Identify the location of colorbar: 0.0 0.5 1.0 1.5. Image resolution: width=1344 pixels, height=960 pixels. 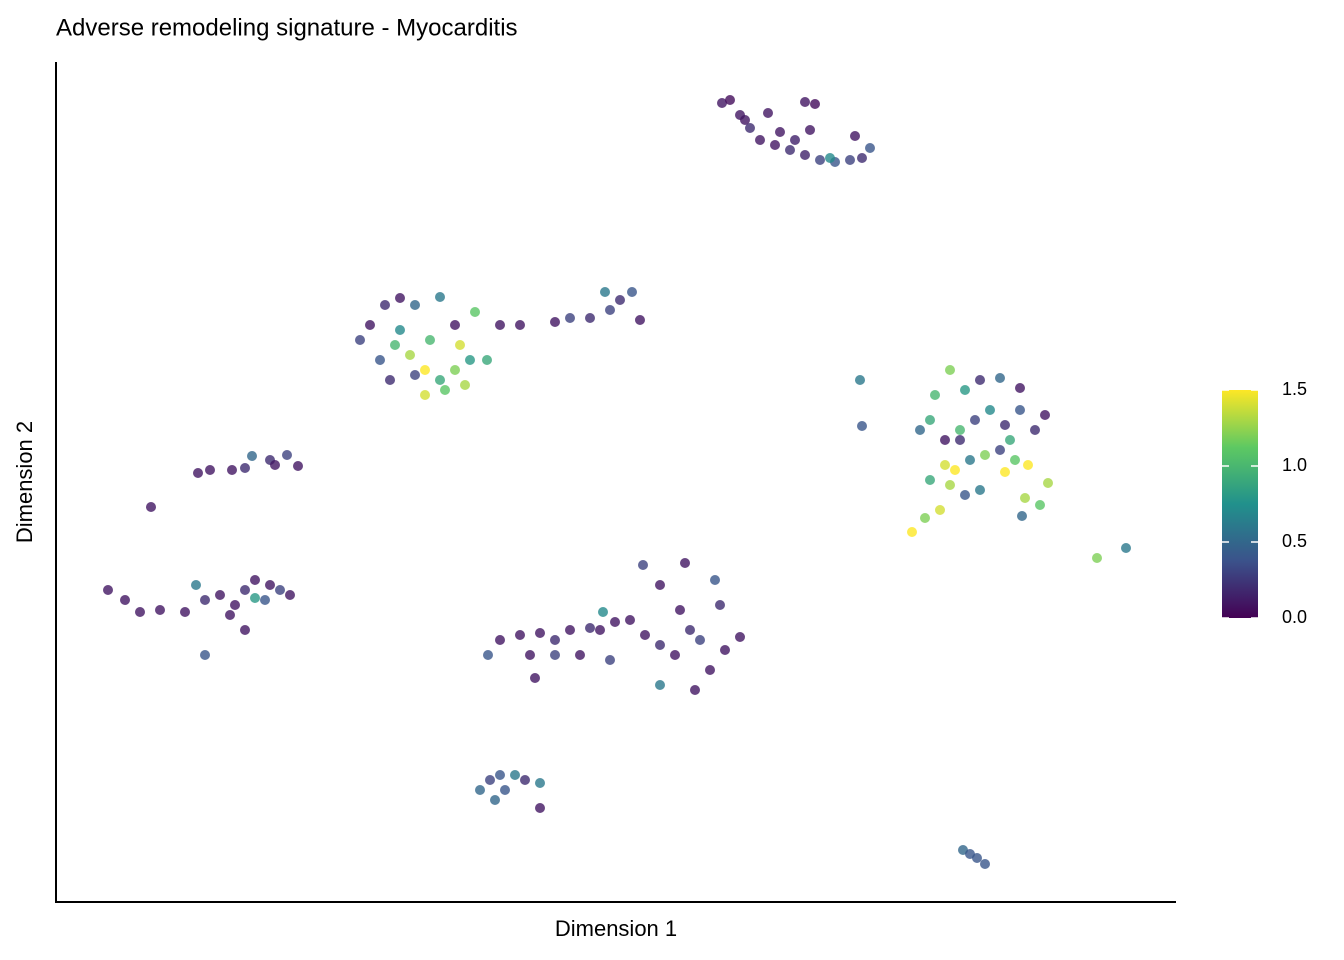
(1264, 503).